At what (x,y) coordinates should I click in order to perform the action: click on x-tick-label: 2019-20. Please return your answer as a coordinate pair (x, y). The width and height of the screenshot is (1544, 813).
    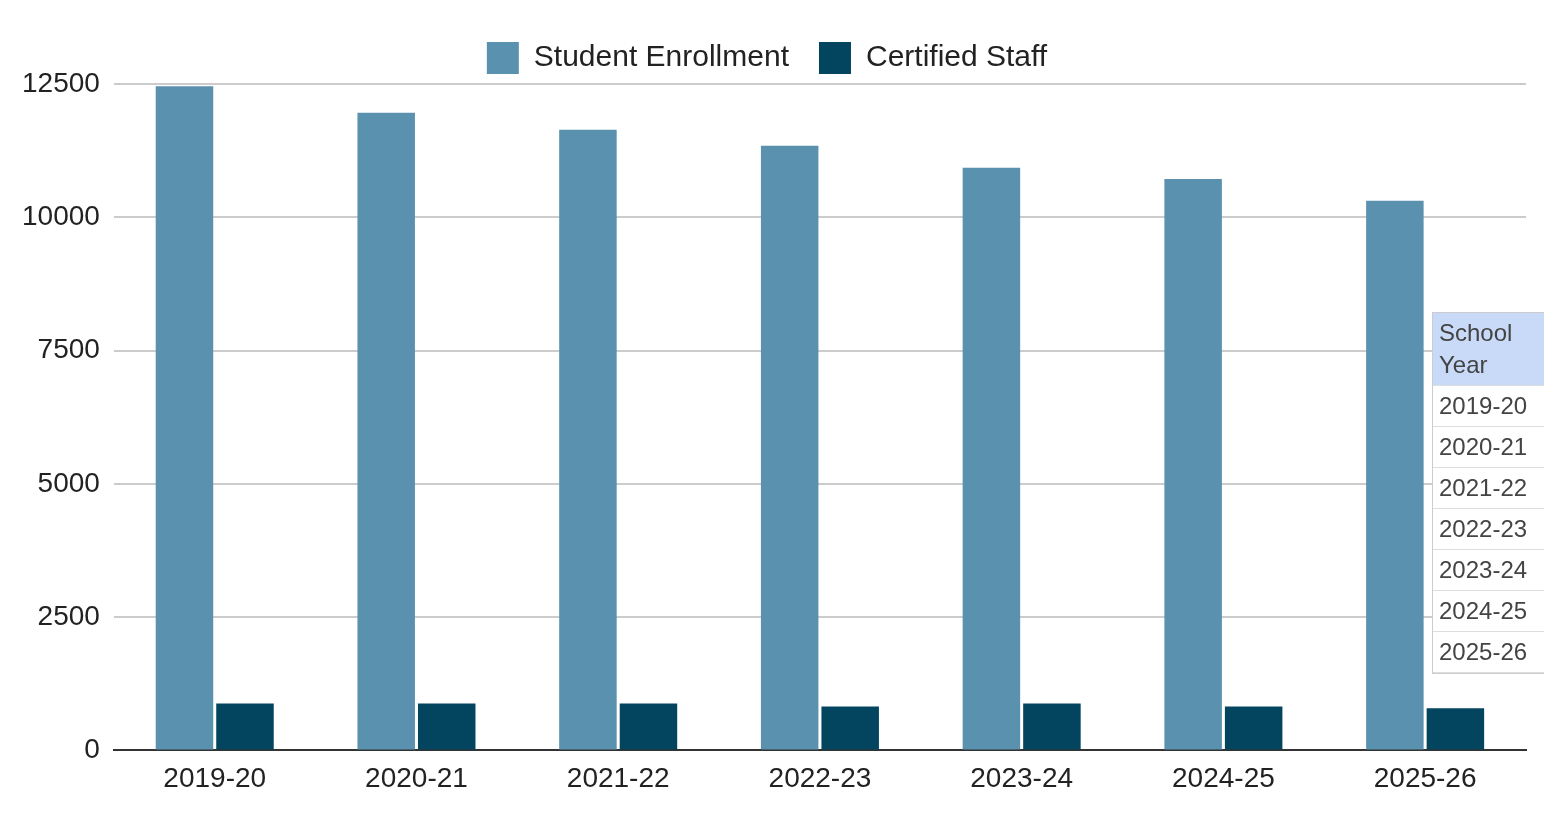
    Looking at the image, I should click on (215, 777).